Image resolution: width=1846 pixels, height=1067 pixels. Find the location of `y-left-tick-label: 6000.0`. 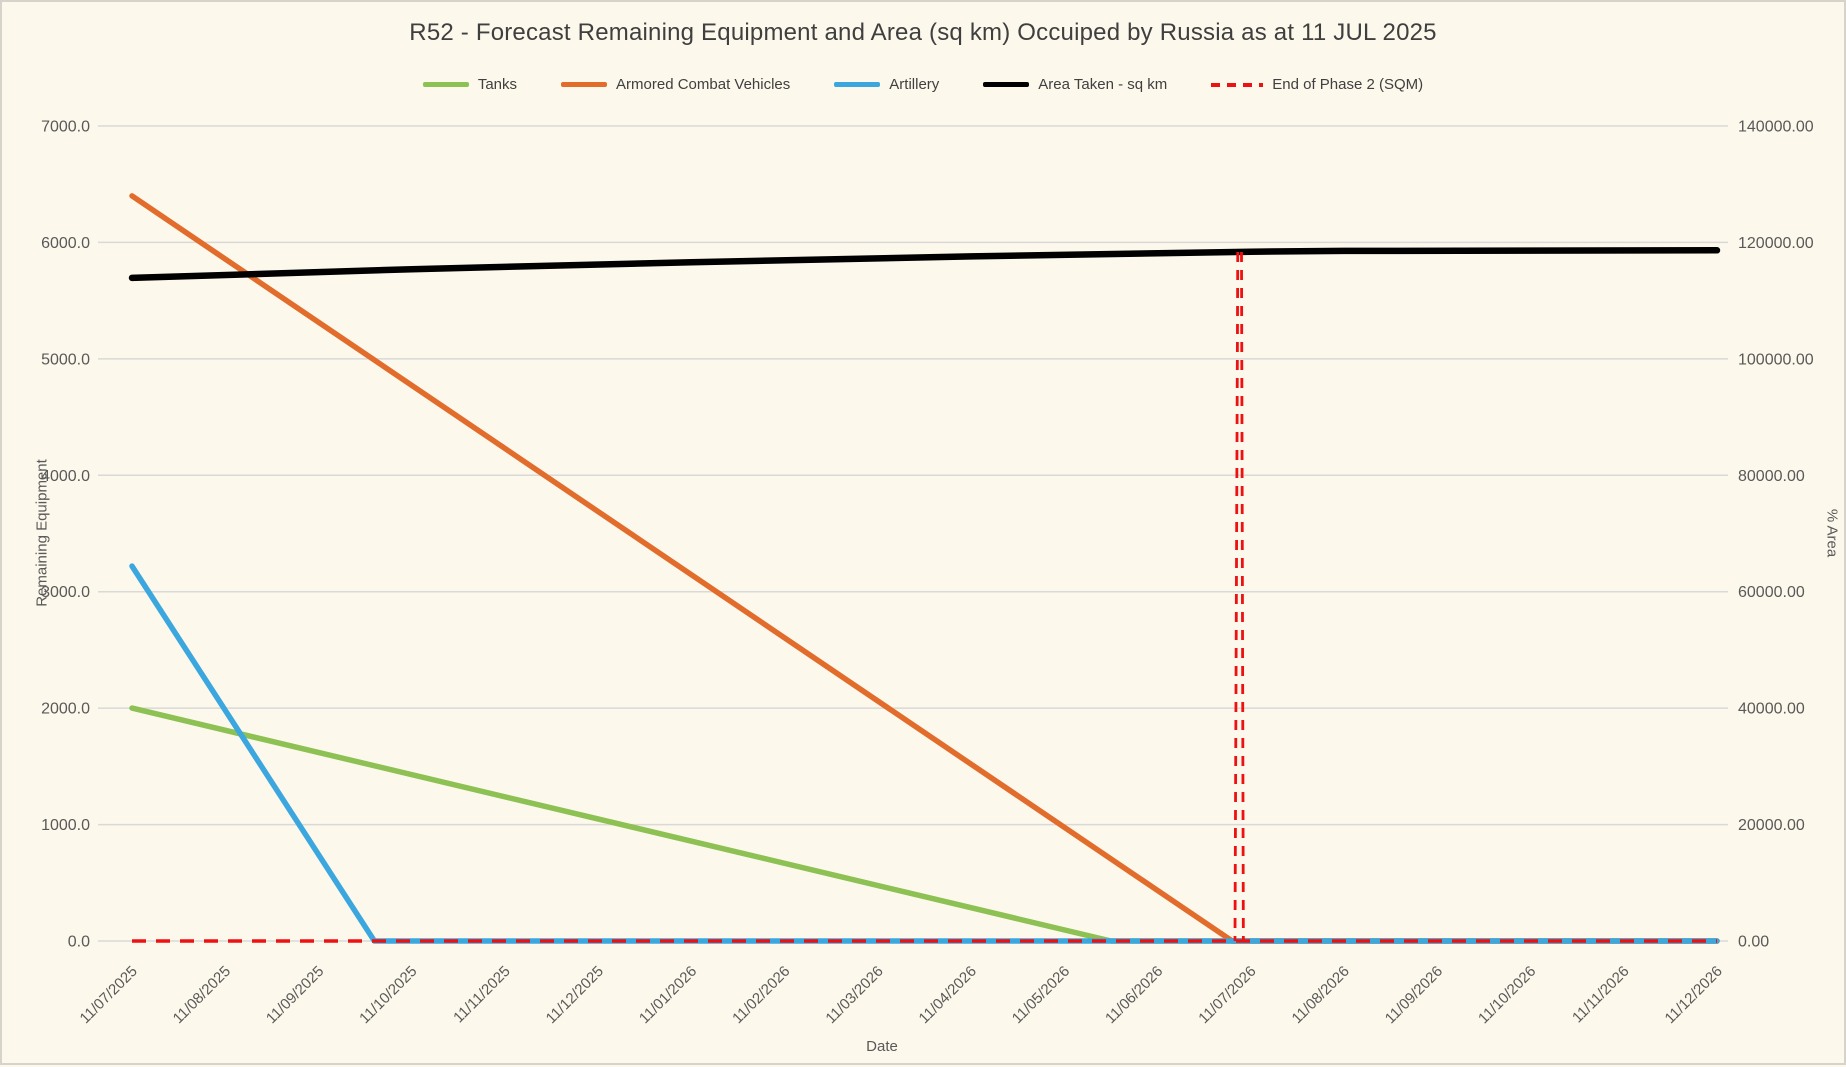

y-left-tick-label: 6000.0 is located at coordinates (65, 243).